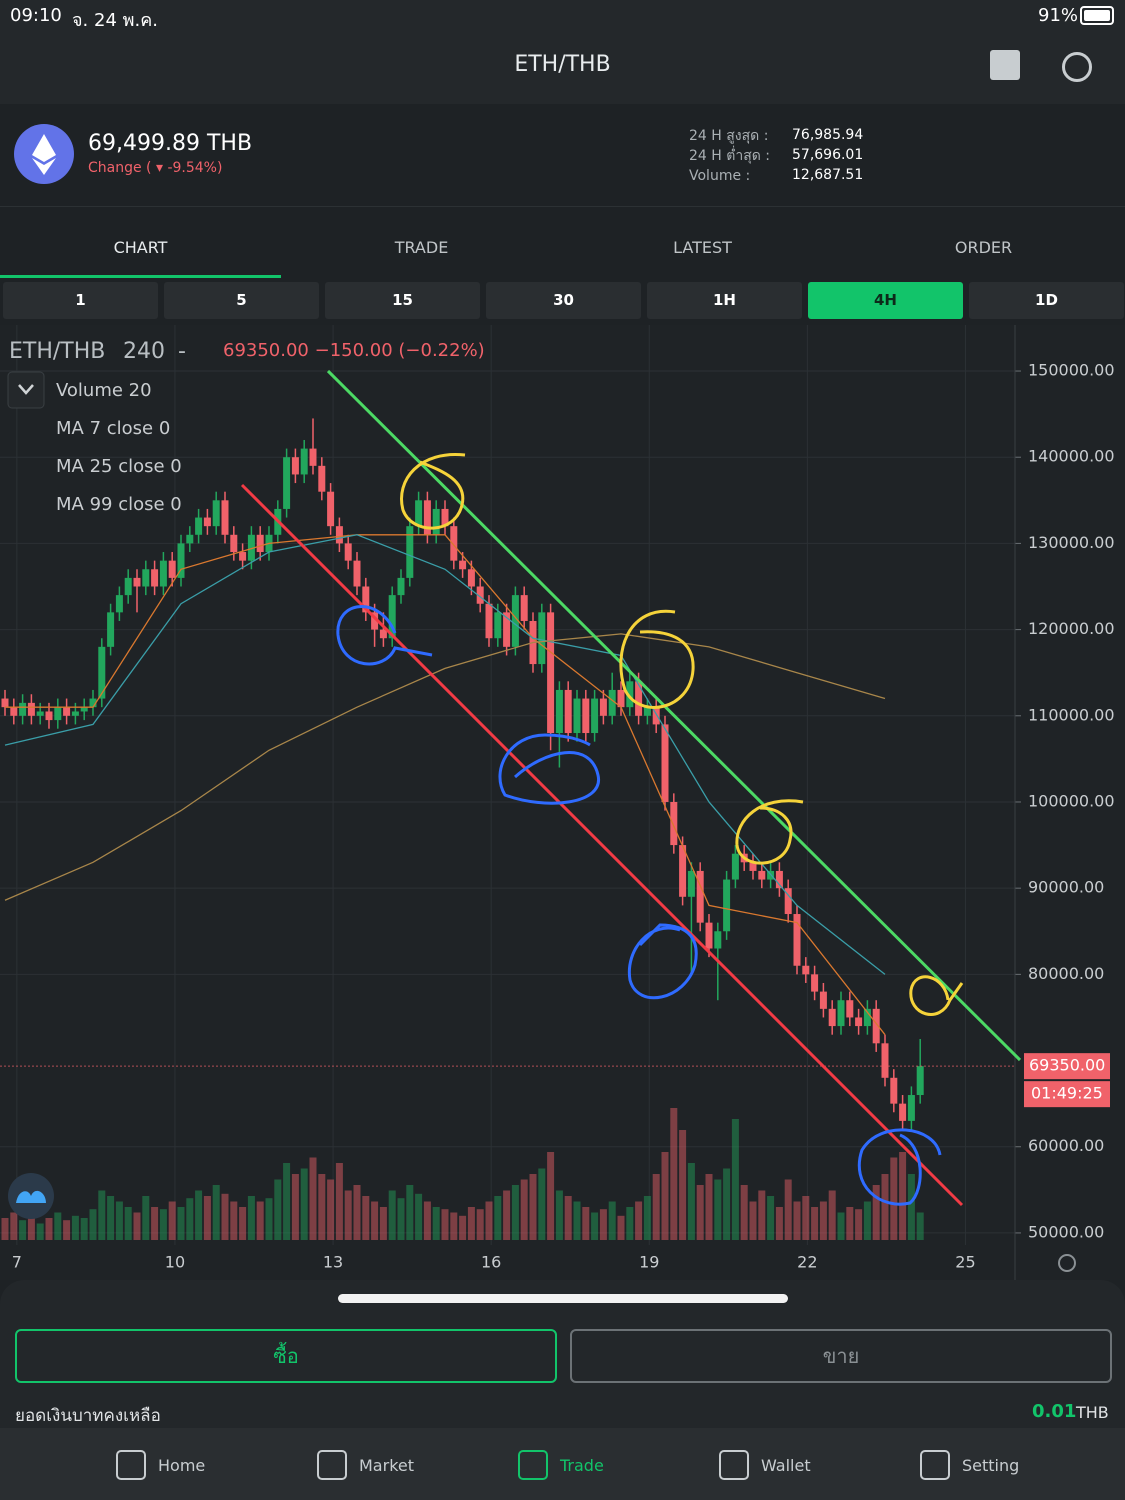 The height and width of the screenshot is (1500, 1125). What do you see at coordinates (241, 300) in the screenshot?
I see `interval-button: 5` at bounding box center [241, 300].